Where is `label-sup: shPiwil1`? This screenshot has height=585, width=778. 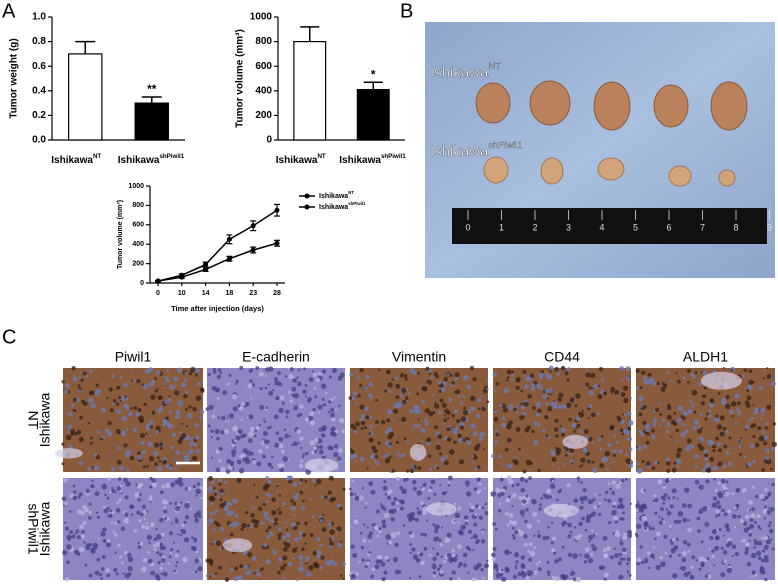 label-sup: shPiwil1 is located at coordinates (393, 156).